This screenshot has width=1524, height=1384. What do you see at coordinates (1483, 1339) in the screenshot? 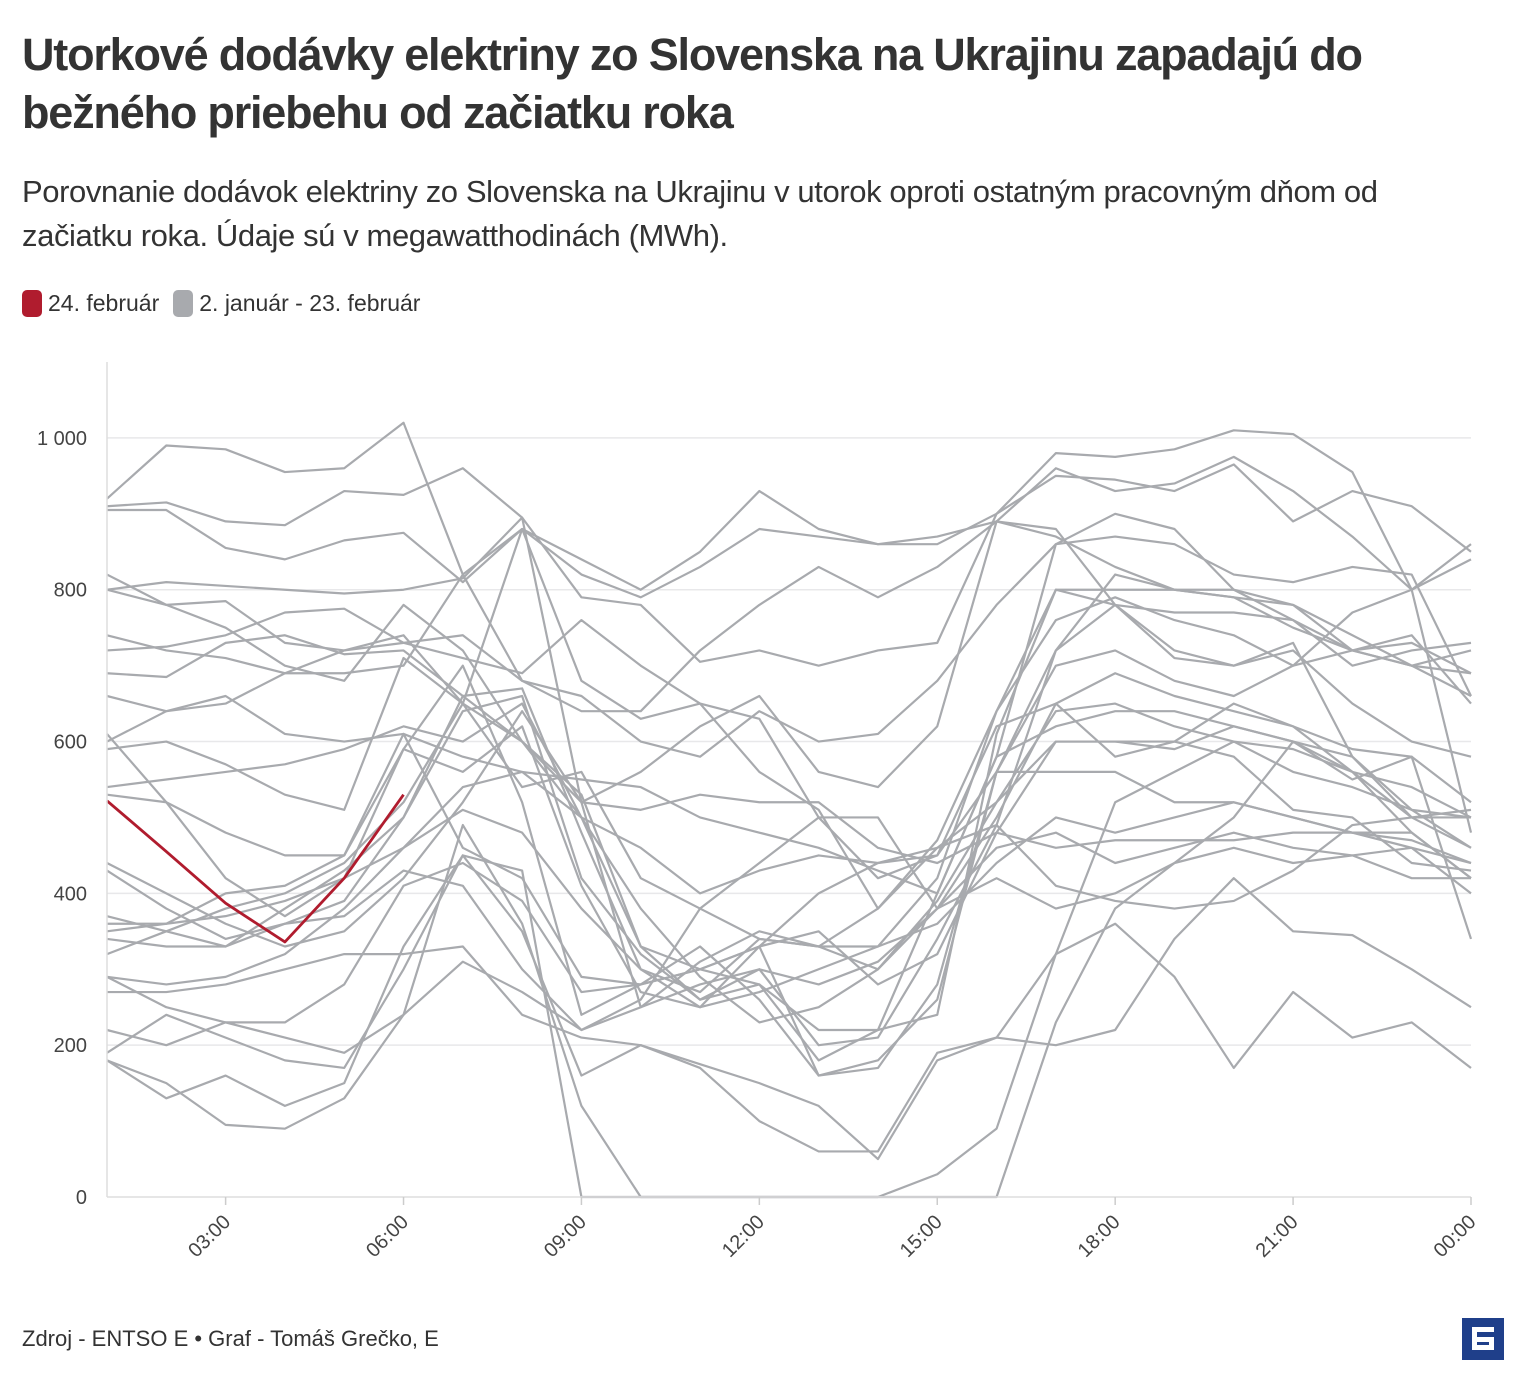
I see `e-logo-icon` at bounding box center [1483, 1339].